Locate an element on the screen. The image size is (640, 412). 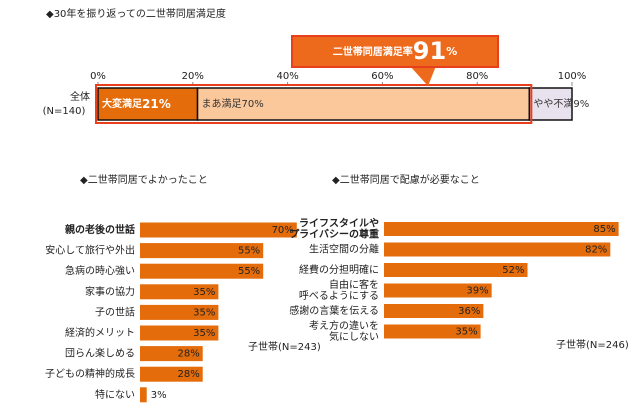
value-label: 52% is located at coordinates (513, 270).